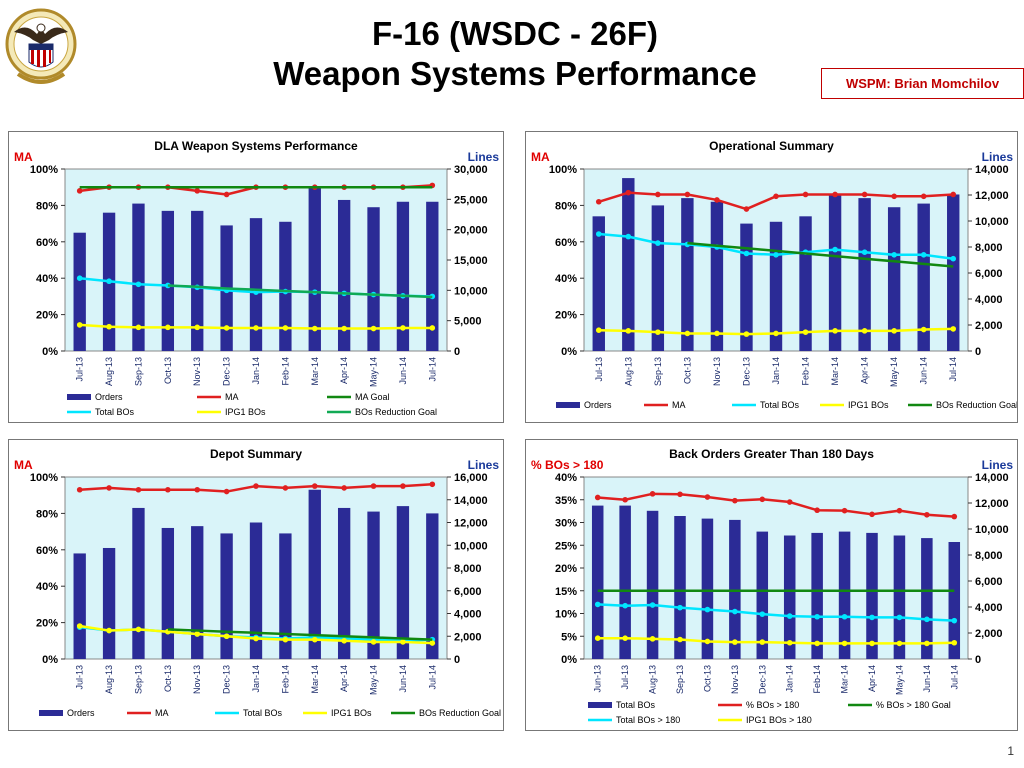 This screenshot has width=1024, height=768. I want to click on left-tick-label: 40%, so click(566, 478).